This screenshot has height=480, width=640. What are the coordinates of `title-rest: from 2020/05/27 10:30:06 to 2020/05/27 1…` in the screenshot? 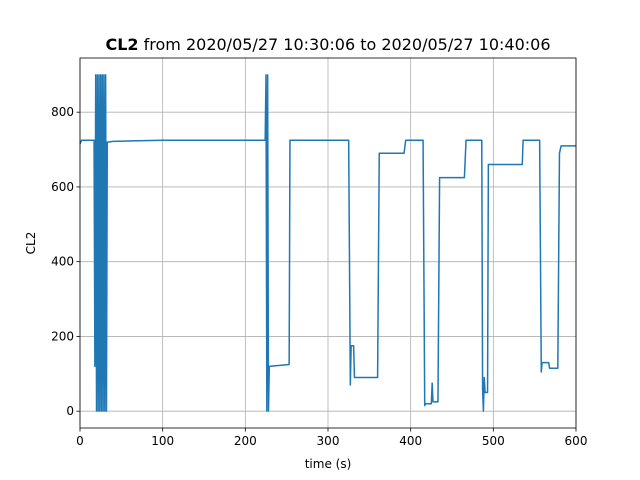 It's located at (347, 44).